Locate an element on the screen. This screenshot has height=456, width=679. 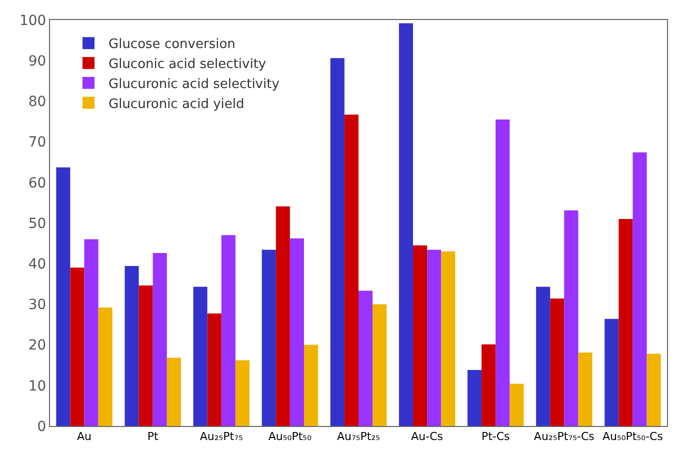
x-tick-label: Au₂₅Pt₇₅ is located at coordinates (221, 437).